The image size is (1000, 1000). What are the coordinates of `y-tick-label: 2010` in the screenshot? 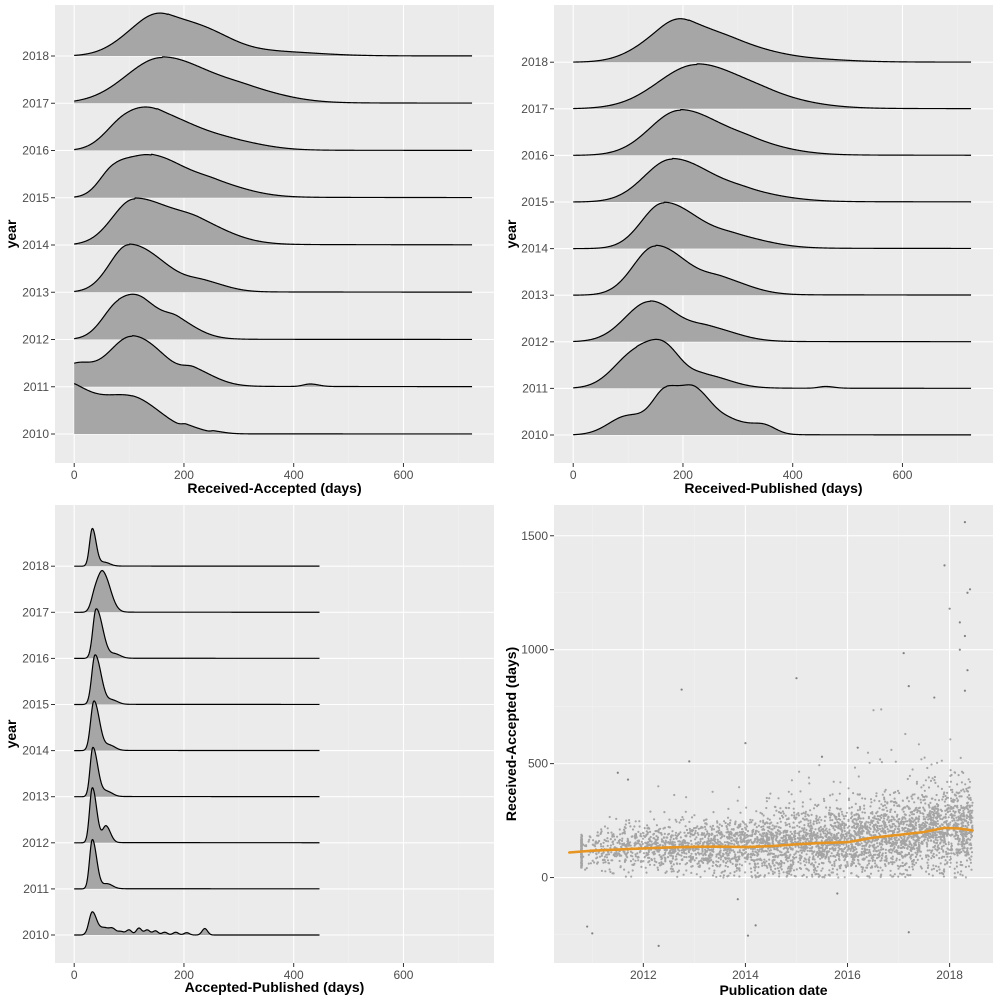 It's located at (35, 935).